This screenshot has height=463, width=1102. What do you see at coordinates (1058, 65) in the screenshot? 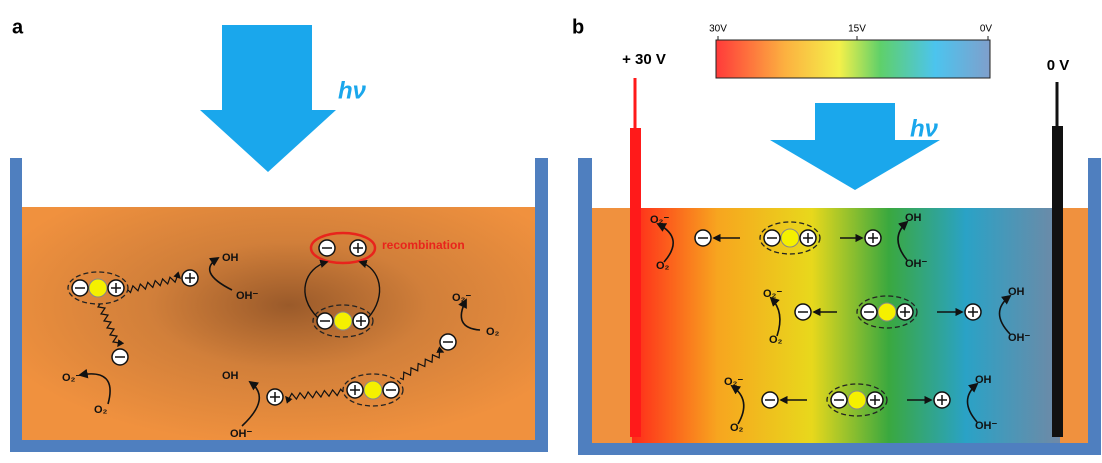
I see `electrode-label: 0 V` at bounding box center [1058, 65].